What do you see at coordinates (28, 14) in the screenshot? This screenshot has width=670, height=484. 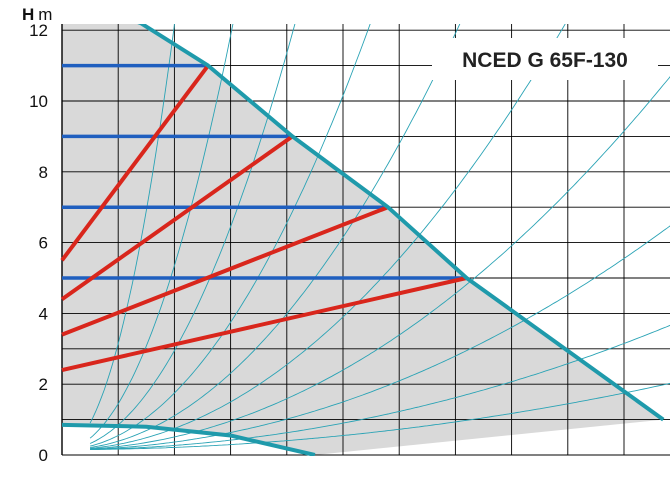 I see `y-axis-title-symbol: H` at bounding box center [28, 14].